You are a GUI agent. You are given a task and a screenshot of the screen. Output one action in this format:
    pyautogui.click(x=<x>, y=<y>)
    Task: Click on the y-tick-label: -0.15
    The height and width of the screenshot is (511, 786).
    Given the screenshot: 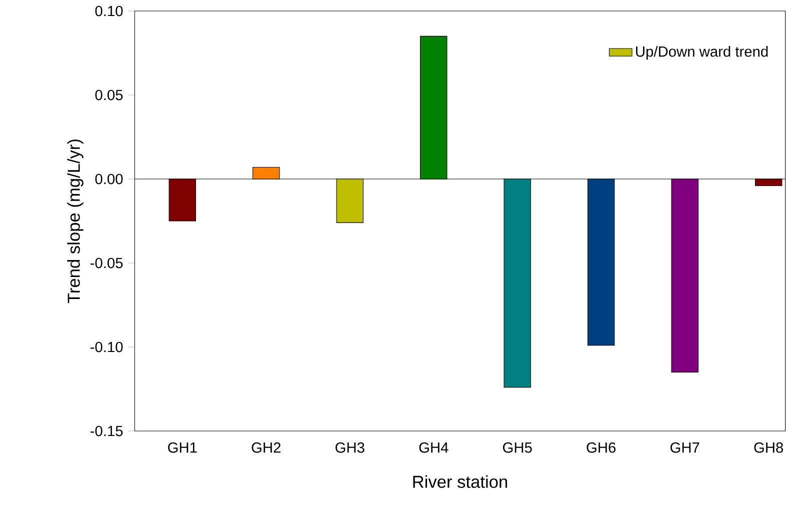 What is the action you would take?
    pyautogui.click(x=106, y=431)
    